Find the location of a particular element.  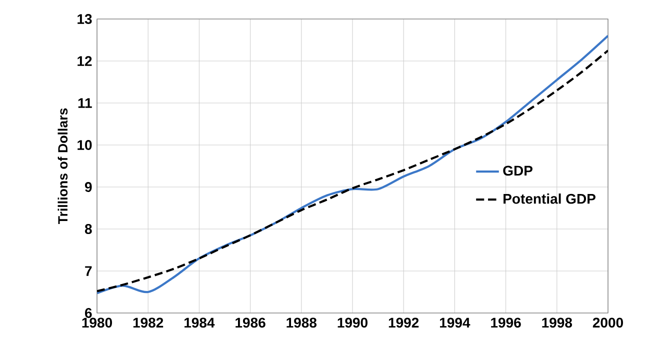

y-tick-label: 9 is located at coordinates (88, 187).